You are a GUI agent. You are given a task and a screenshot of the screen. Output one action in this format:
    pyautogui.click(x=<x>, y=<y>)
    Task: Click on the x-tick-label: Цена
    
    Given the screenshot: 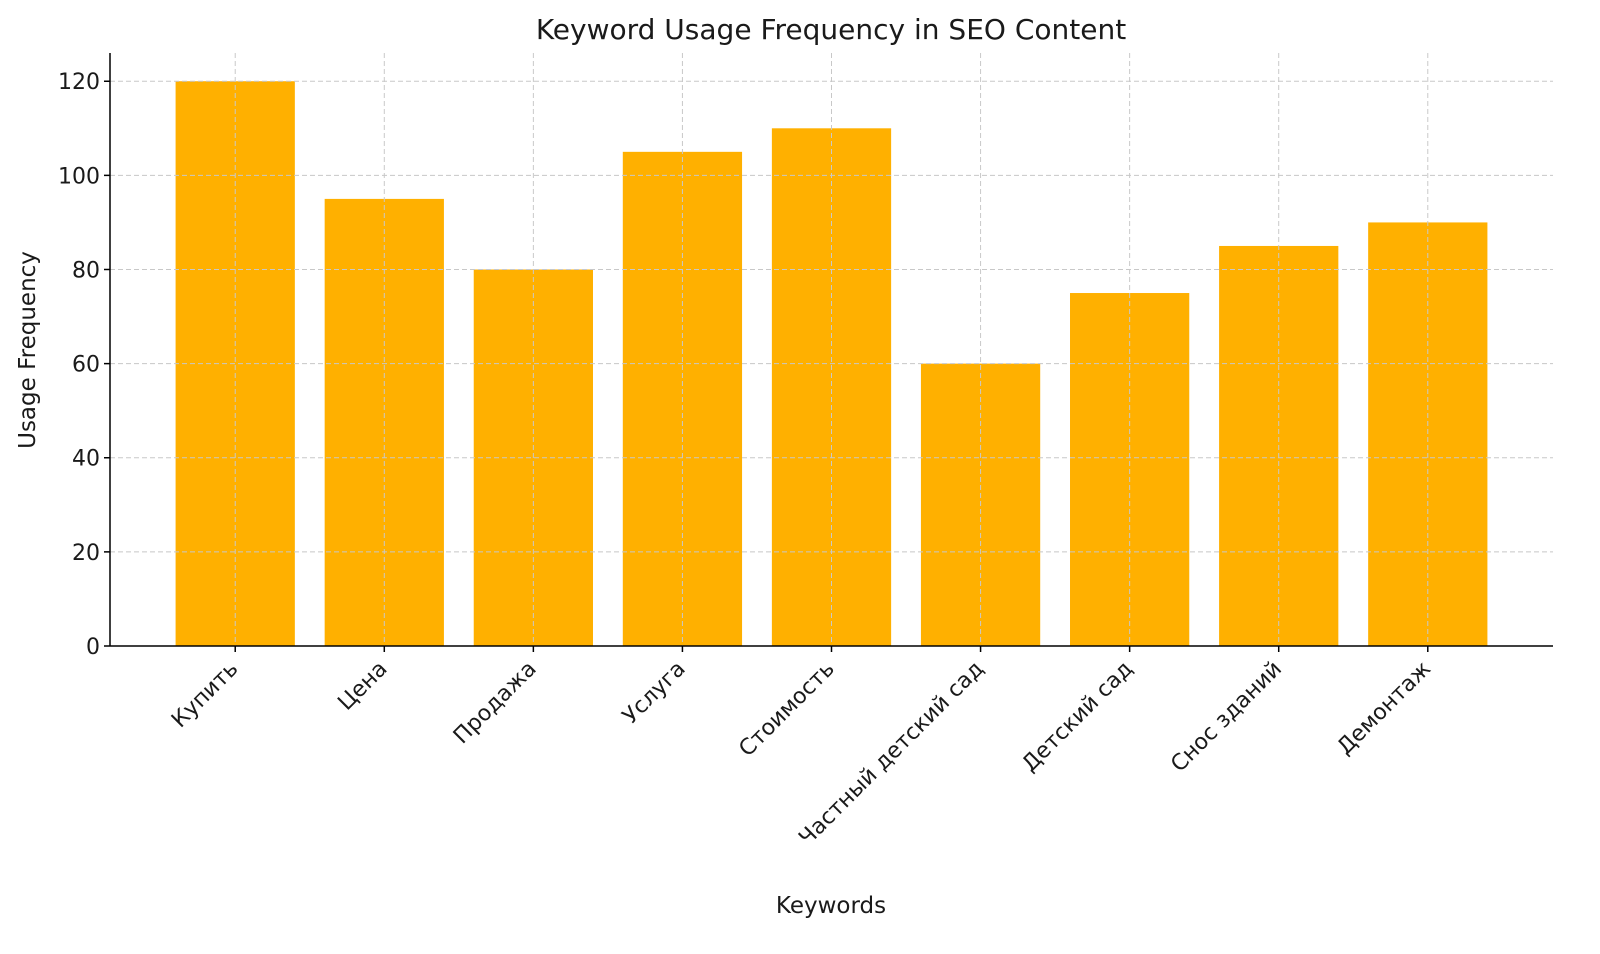 What is the action you would take?
    pyautogui.click(x=362, y=686)
    